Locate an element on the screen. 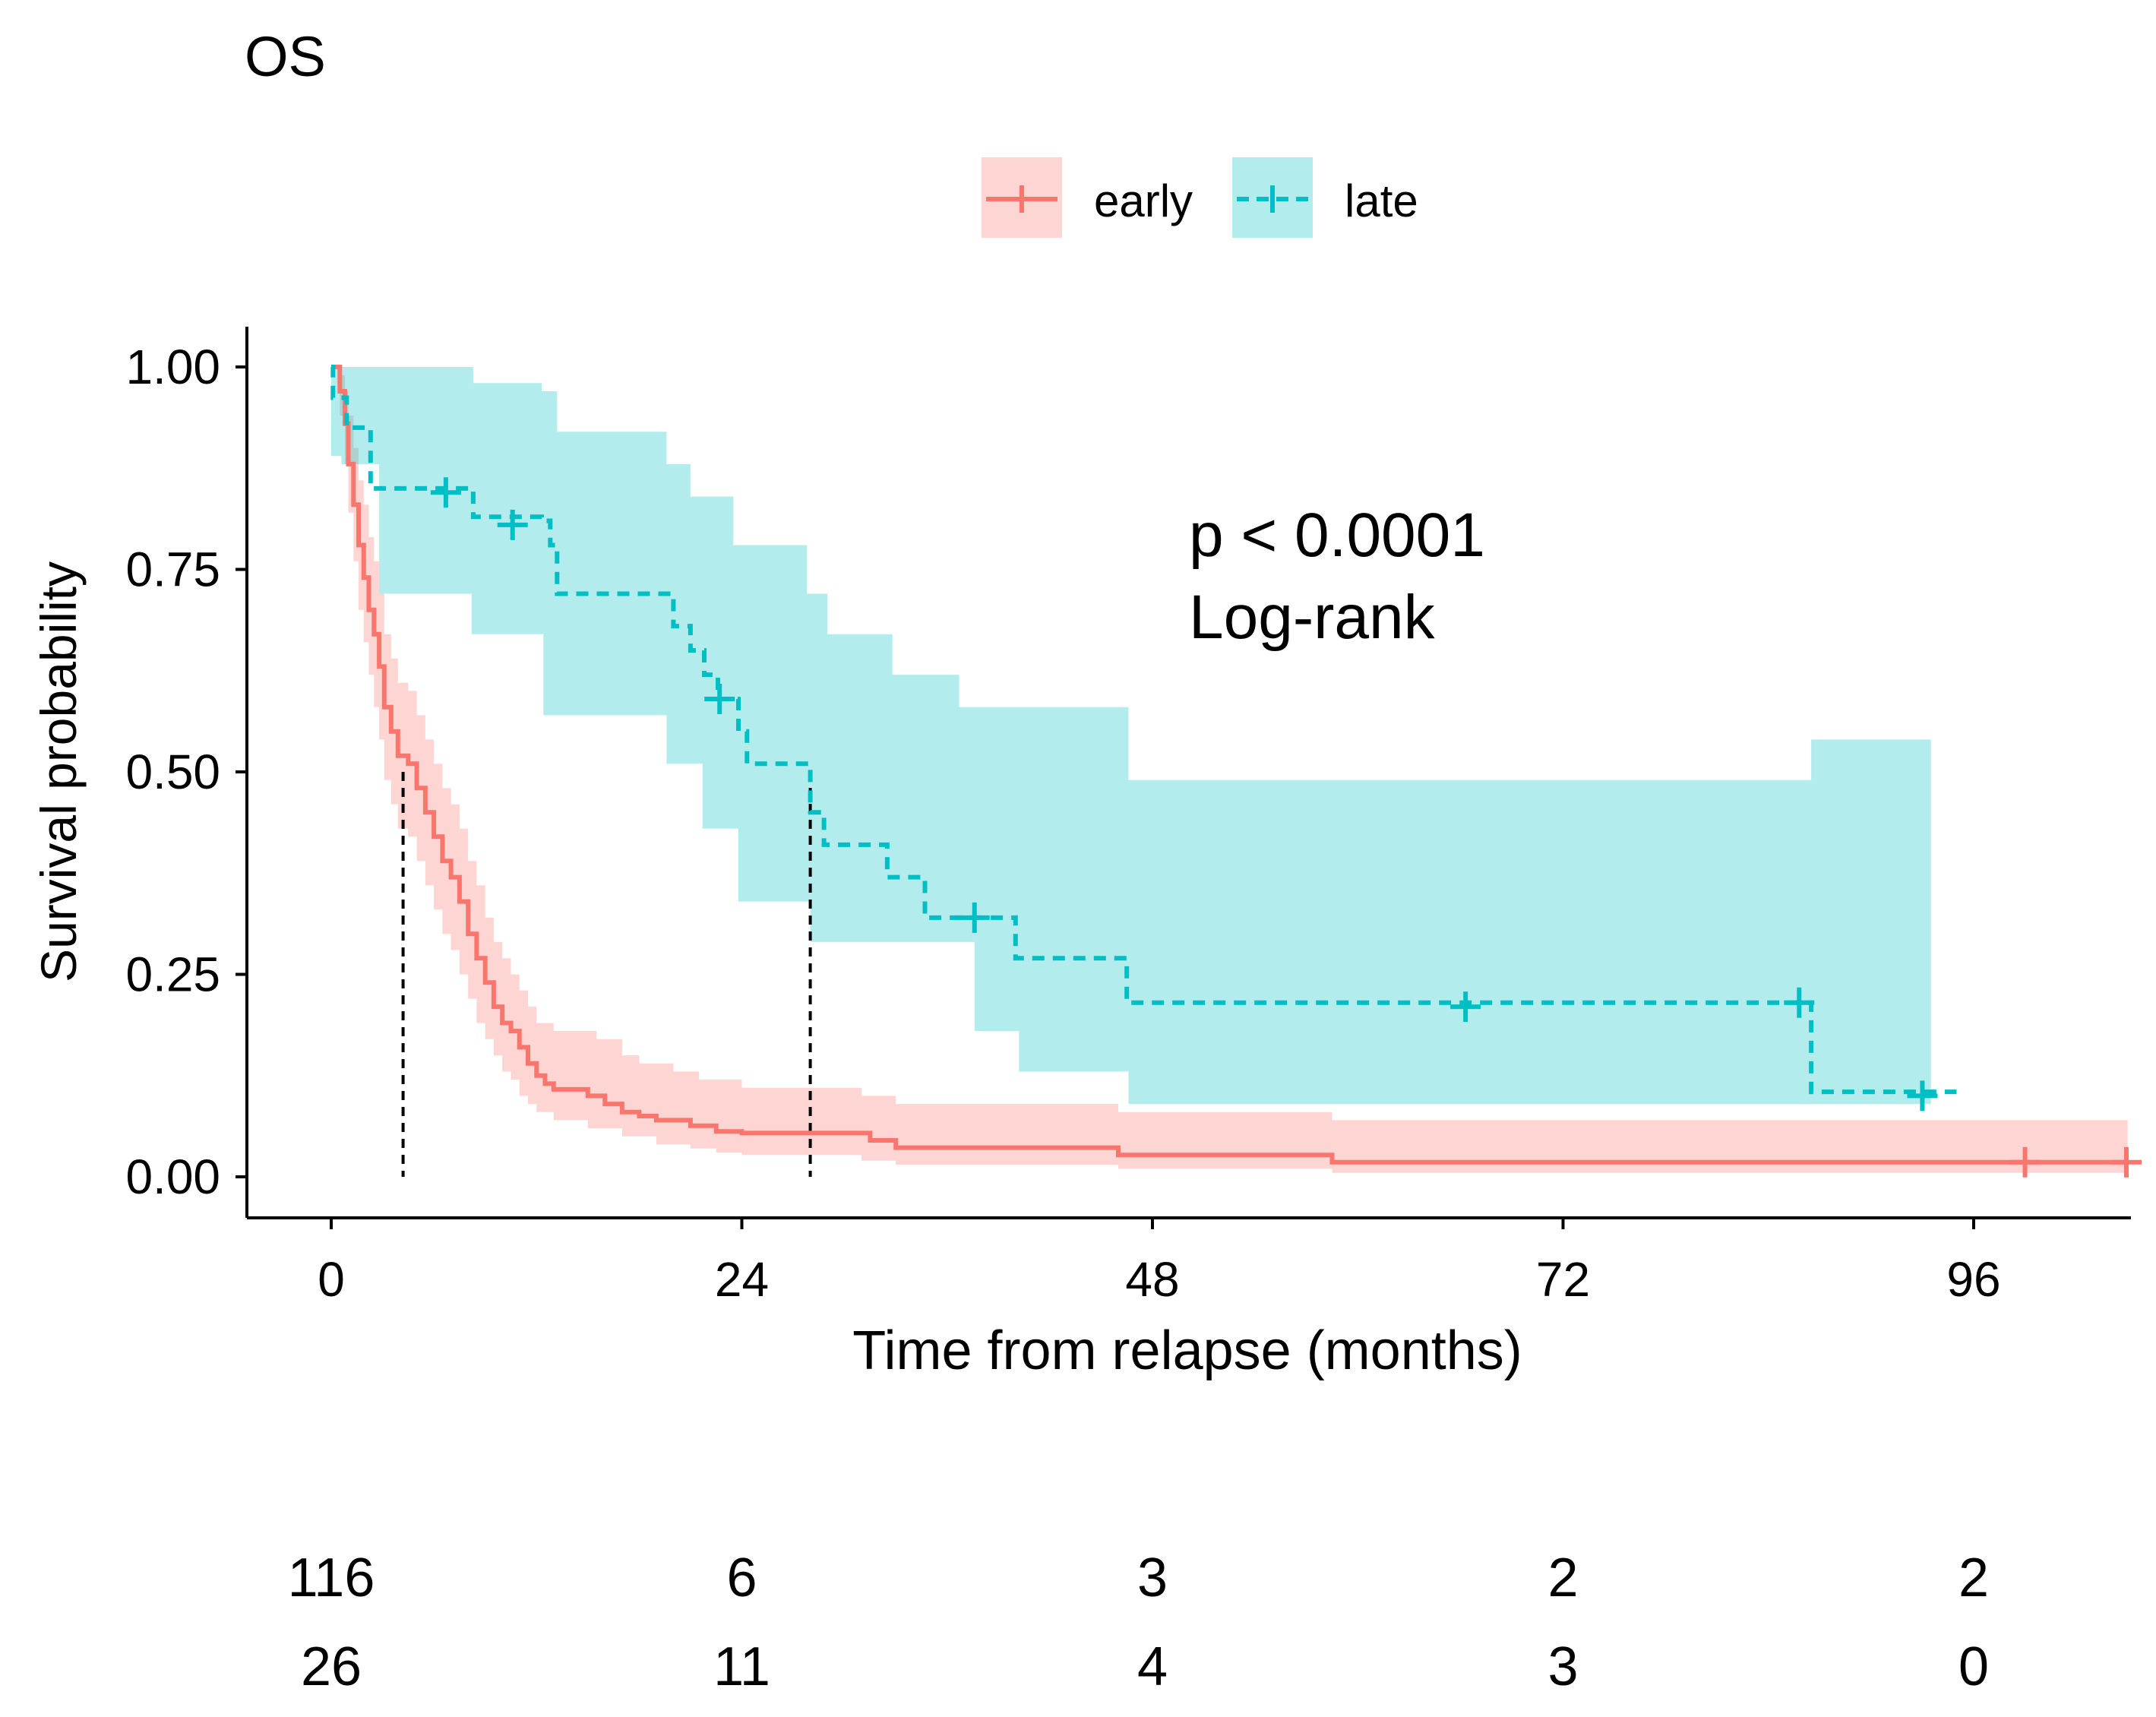 Image resolution: width=2156 pixels, height=1717 pixels. y-tick-label: 1.00 is located at coordinates (172, 367).